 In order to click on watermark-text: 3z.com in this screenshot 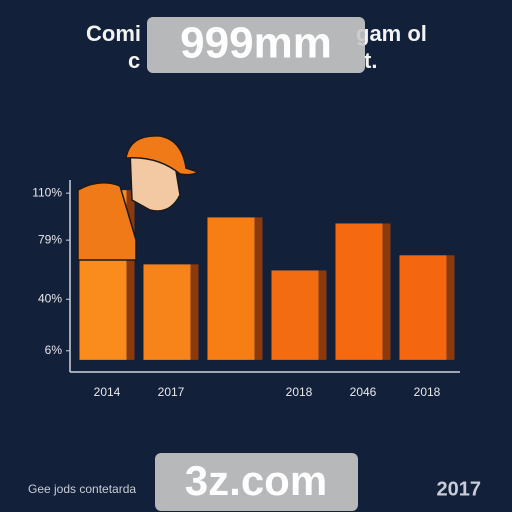, I will do `click(256, 480)`.